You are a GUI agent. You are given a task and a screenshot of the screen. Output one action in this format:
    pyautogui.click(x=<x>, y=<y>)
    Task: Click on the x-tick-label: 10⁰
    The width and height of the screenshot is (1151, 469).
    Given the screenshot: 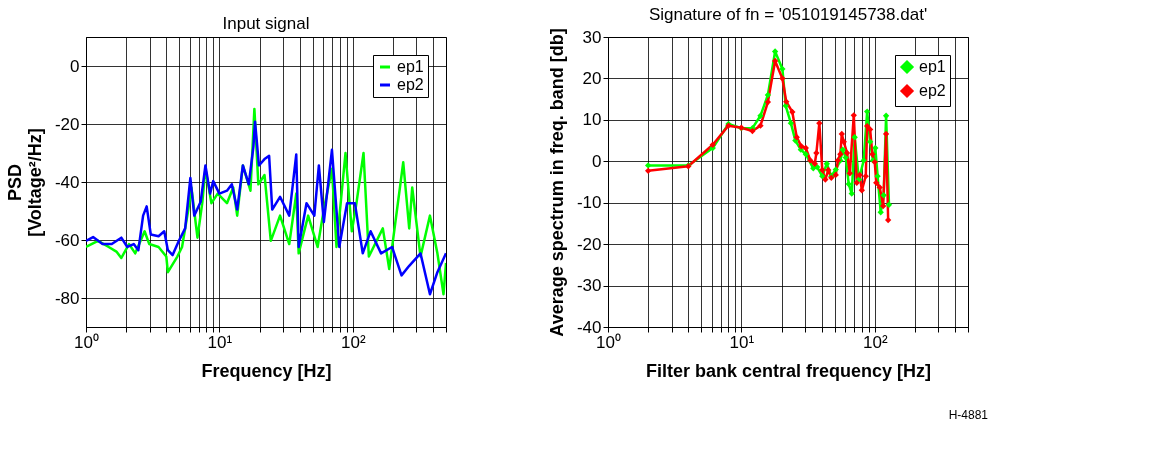 What is the action you would take?
    pyautogui.click(x=86, y=342)
    